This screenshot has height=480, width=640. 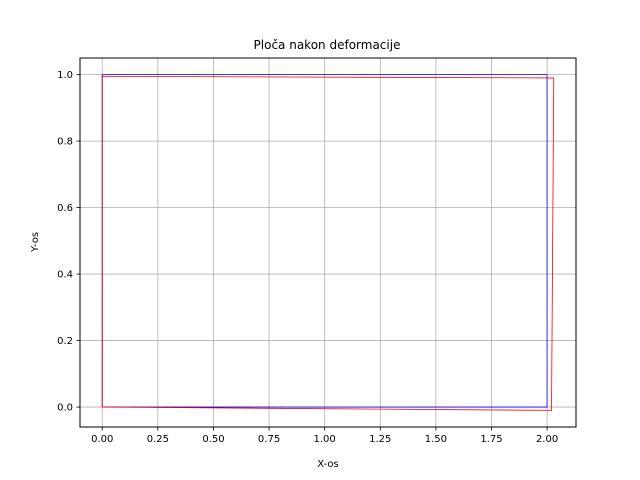 What do you see at coordinates (68, 242) in the screenshot?
I see `y-axis: 0.0 0.2 0.4 0.6 0.8 1.0` at bounding box center [68, 242].